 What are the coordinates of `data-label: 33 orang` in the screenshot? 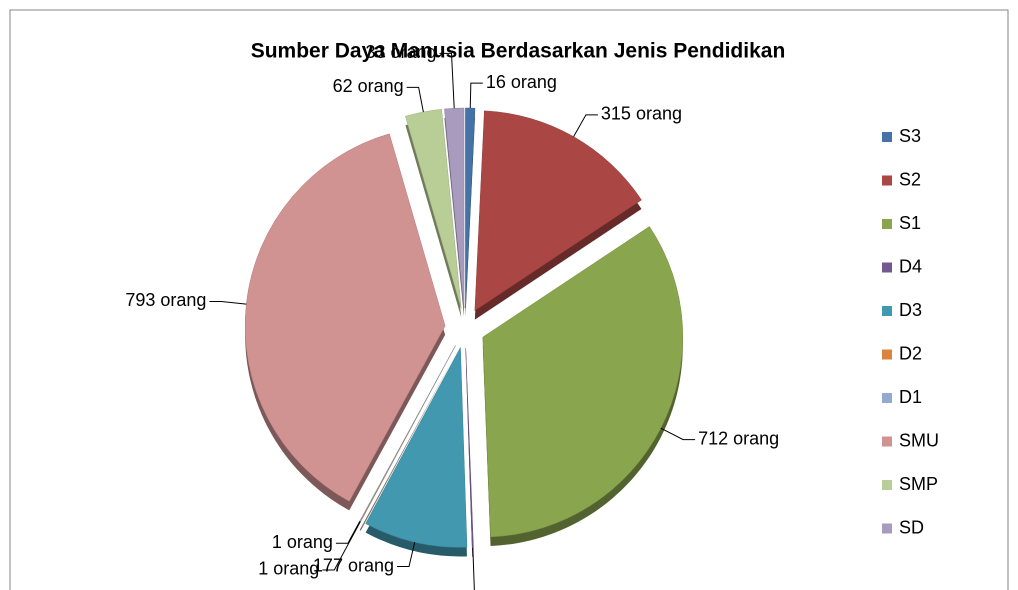 It's located at (400, 52).